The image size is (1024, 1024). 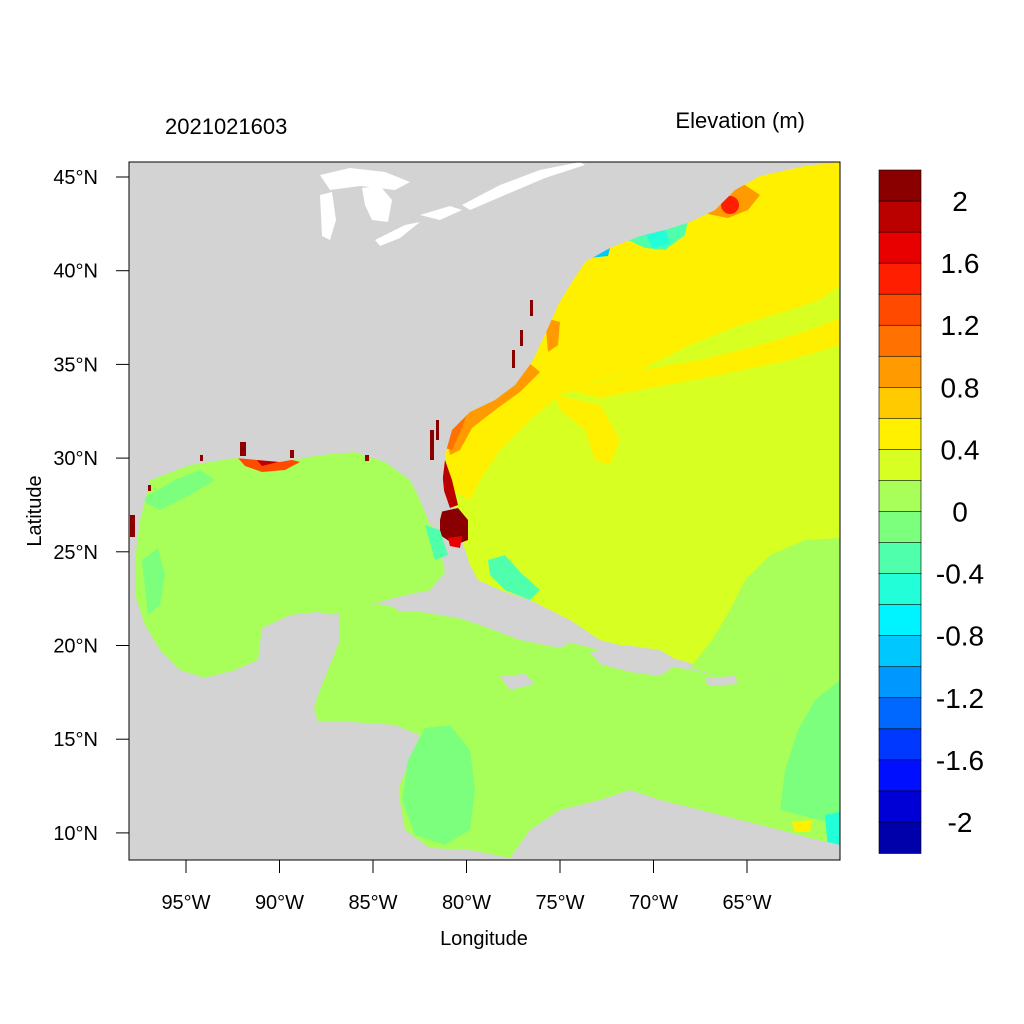 What do you see at coordinates (960, 263) in the screenshot?
I see `colorbar-label: 1.6` at bounding box center [960, 263].